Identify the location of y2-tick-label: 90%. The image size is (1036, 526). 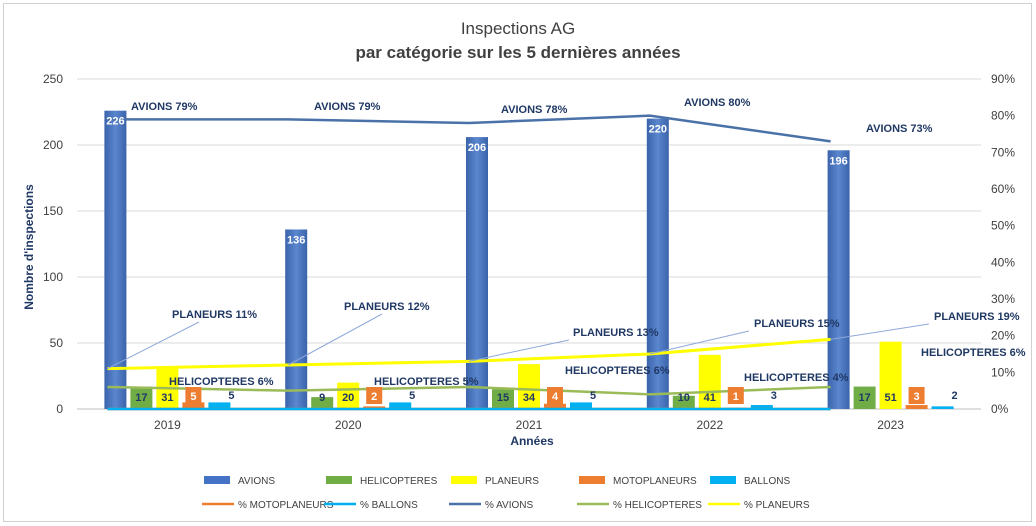
(1003, 79).